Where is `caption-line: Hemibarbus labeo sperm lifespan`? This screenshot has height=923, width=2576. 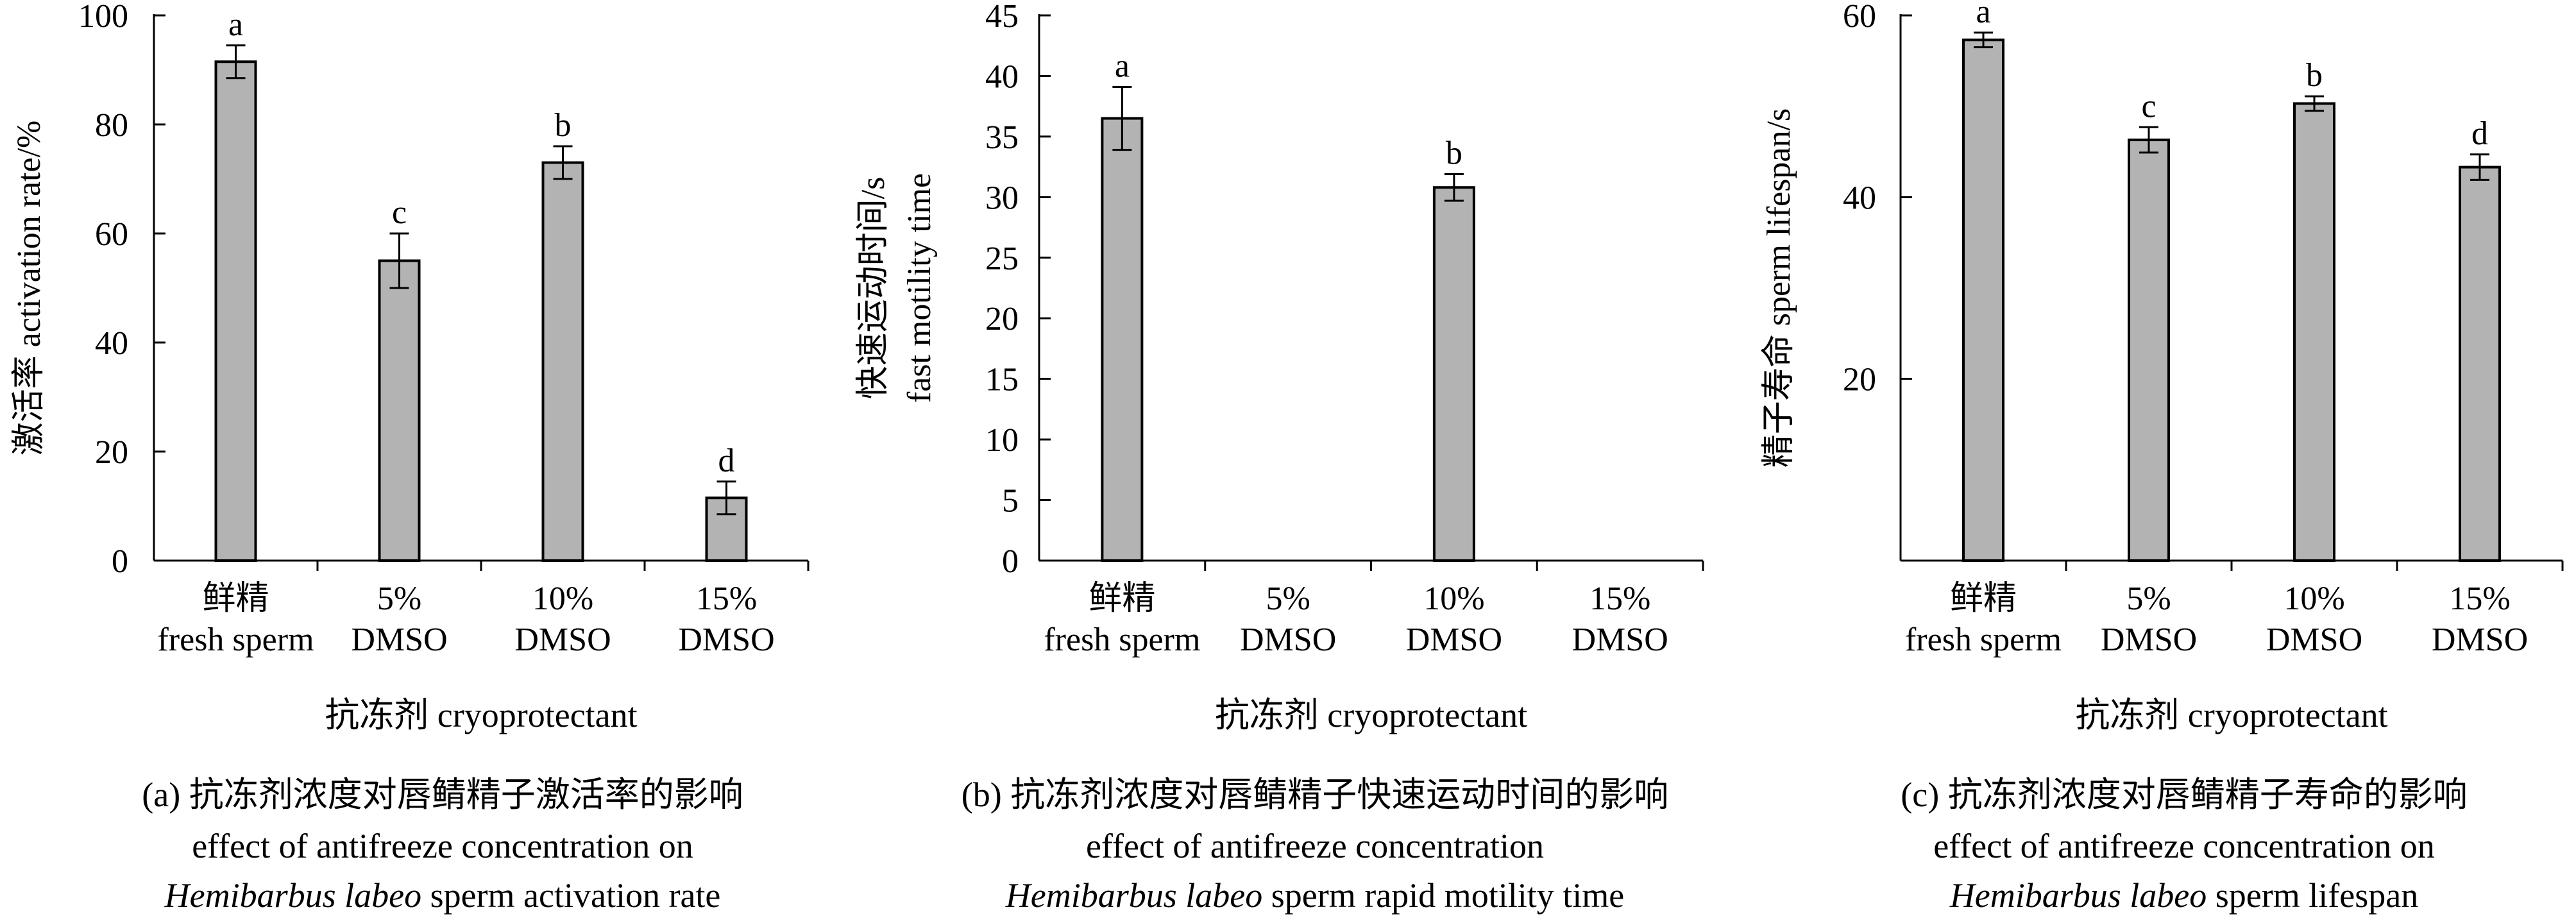
caption-line: Hemibarbus labeo sperm lifespan is located at coordinates (2183, 896).